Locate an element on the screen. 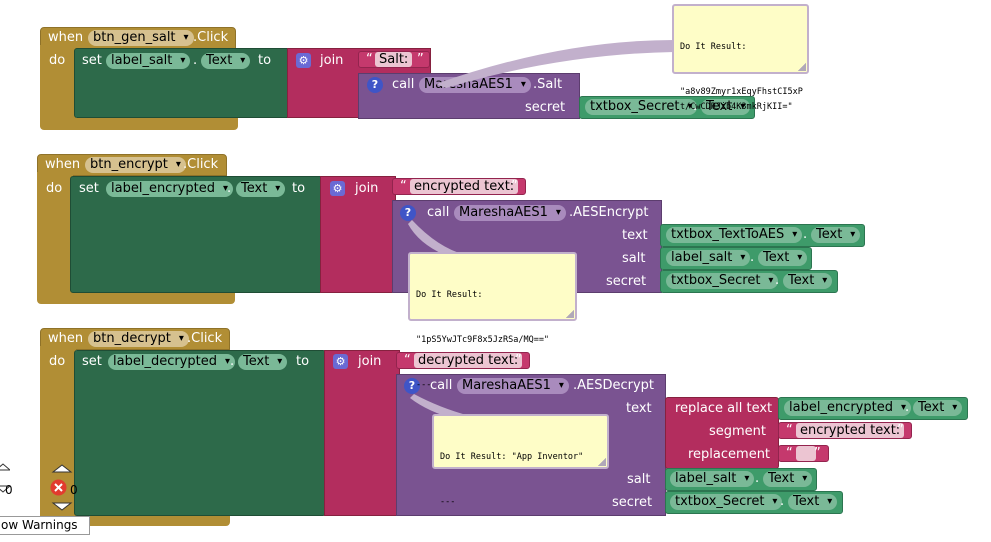 The height and width of the screenshot is (542, 991). segment-value: encrypted text: is located at coordinates (850, 430).